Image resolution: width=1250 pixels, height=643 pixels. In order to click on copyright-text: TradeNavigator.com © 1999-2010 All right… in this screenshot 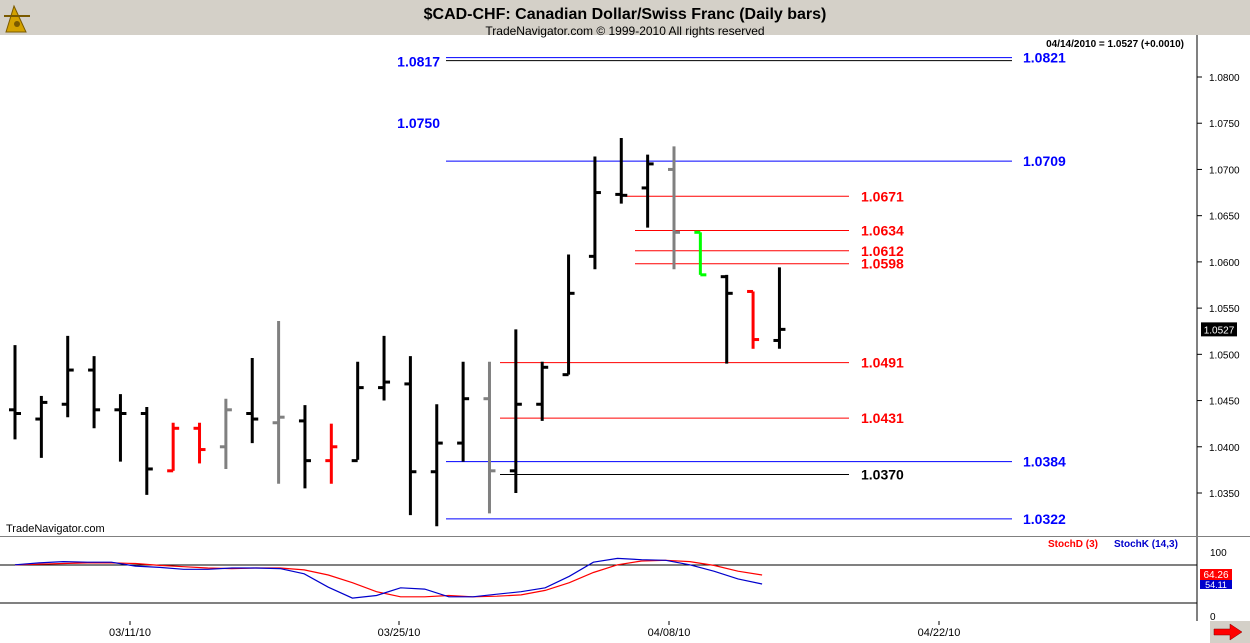, I will do `click(624, 31)`.